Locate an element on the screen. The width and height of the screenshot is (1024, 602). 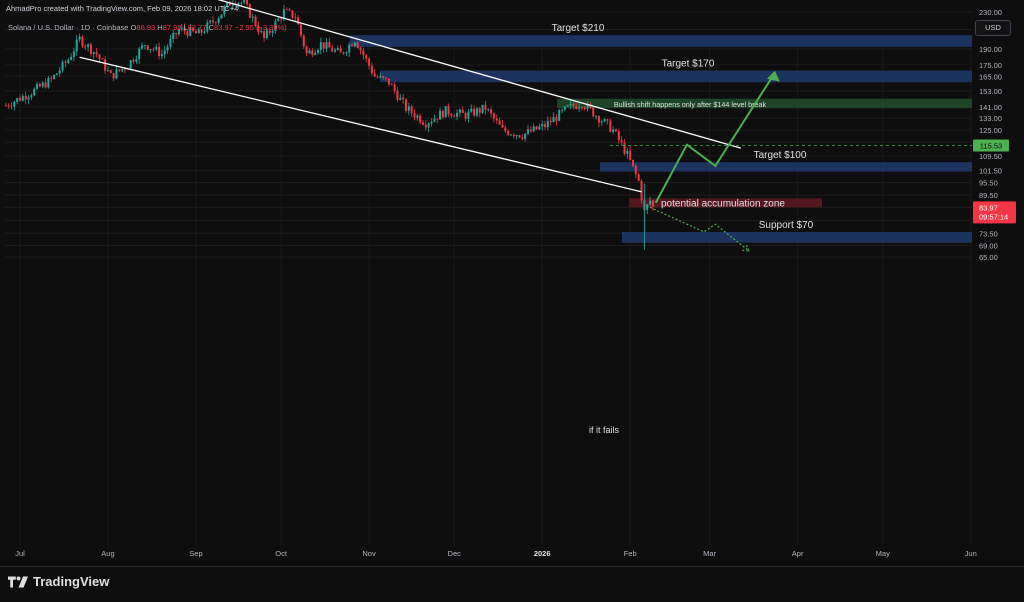
current-price-badge is located at coordinates (994, 212).